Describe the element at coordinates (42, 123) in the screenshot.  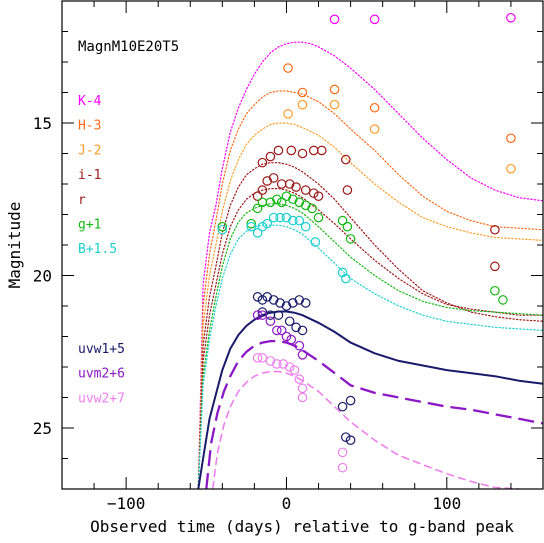
I see `y-tick-label: 15` at that location.